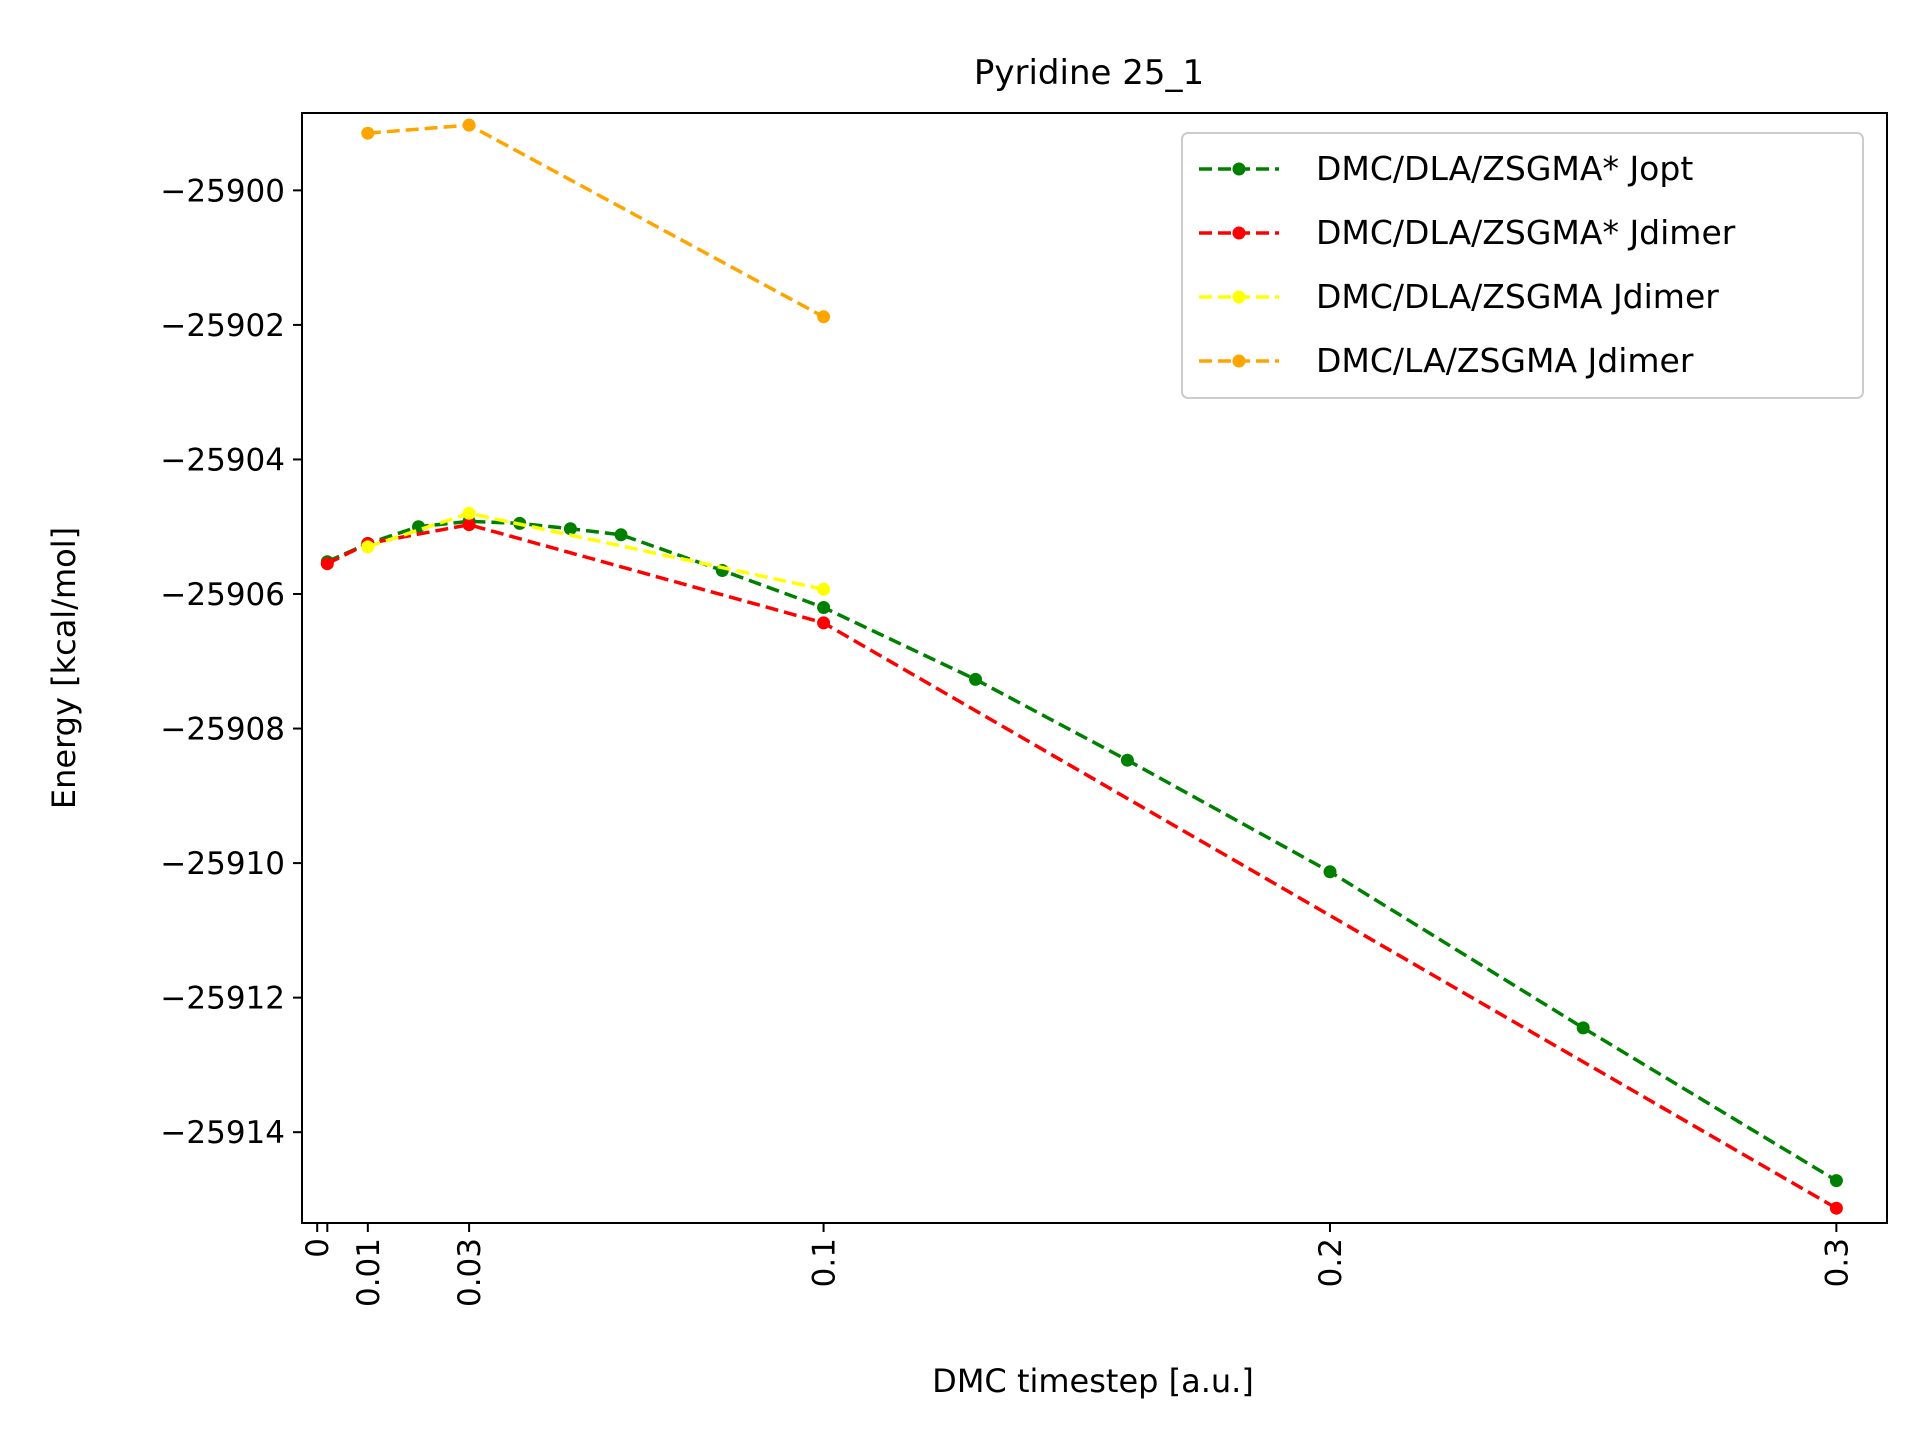  Describe the element at coordinates (222, 595) in the screenshot. I see `y-tick-label: −25906` at that location.